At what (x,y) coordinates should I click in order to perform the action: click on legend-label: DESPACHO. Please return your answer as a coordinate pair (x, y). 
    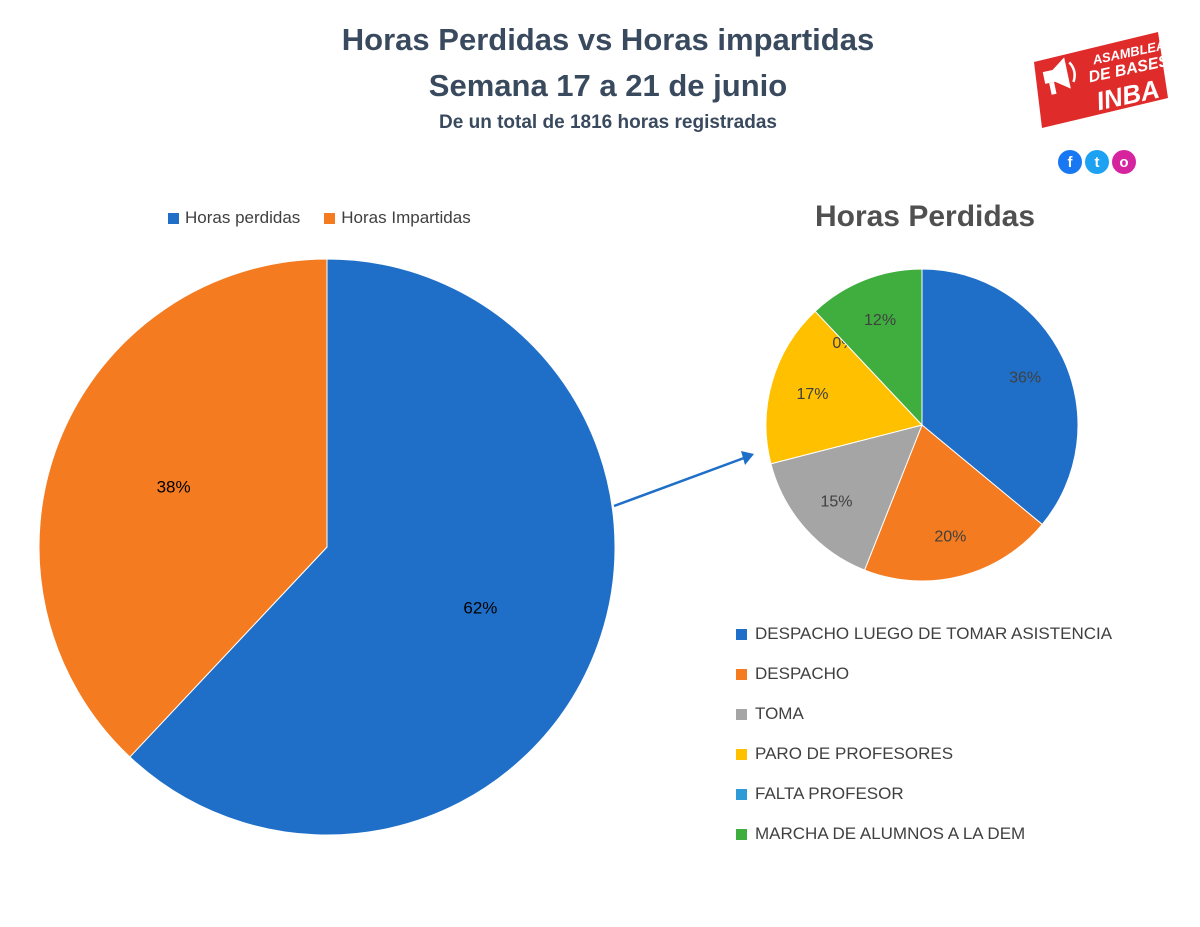
    Looking at the image, I should click on (802, 673).